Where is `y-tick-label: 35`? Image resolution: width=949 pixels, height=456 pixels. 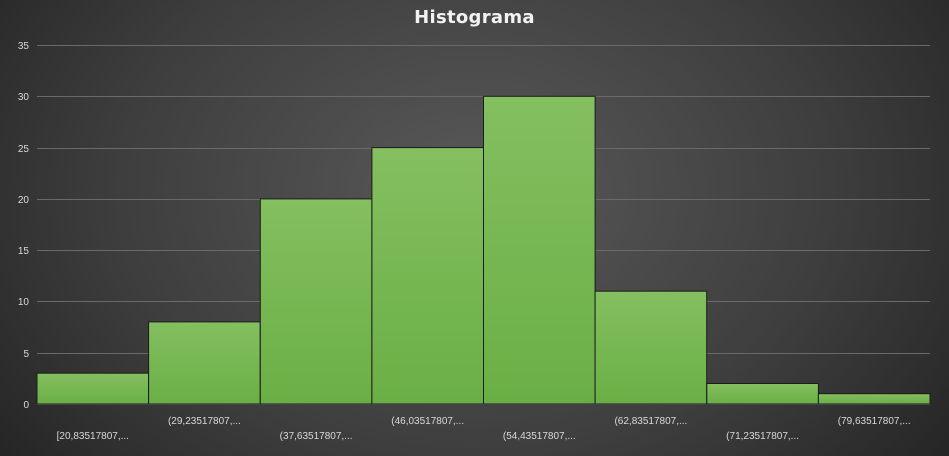 y-tick-label: 35 is located at coordinates (24, 46).